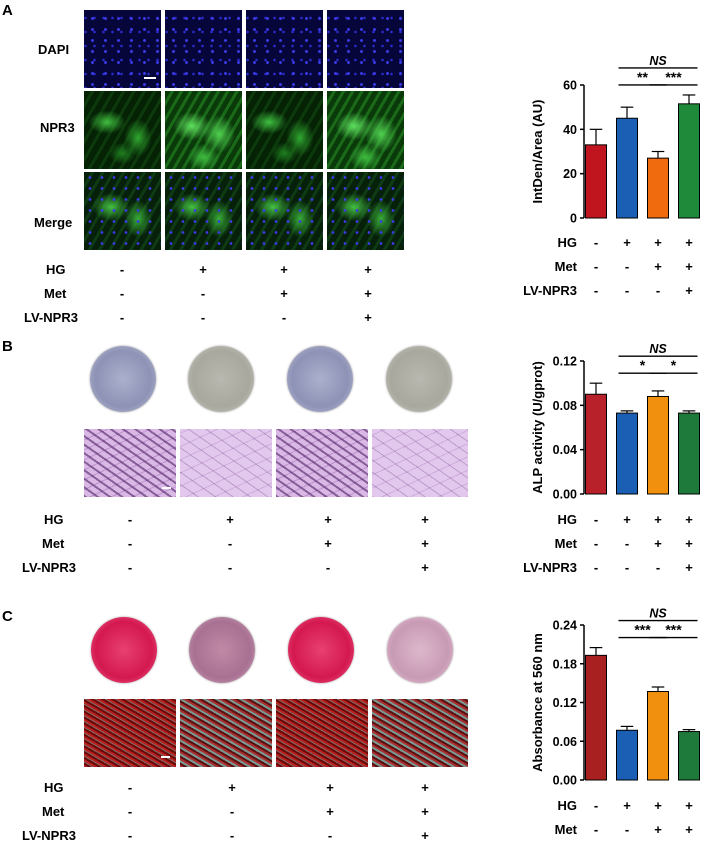 This screenshot has height=848, width=710. Describe the element at coordinates (570, 86) in the screenshot. I see `y-tick-label: 60` at that location.